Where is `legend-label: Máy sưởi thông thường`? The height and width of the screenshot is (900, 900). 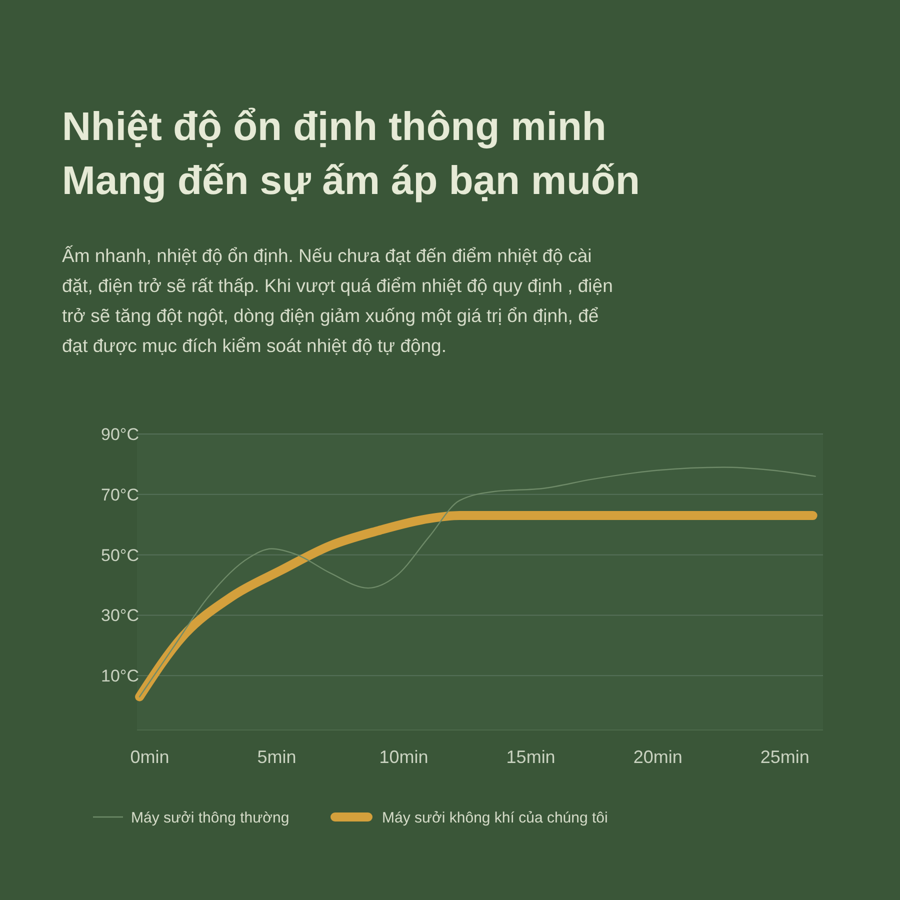 legend-label: Máy sưởi thông thường is located at coordinates (210, 817).